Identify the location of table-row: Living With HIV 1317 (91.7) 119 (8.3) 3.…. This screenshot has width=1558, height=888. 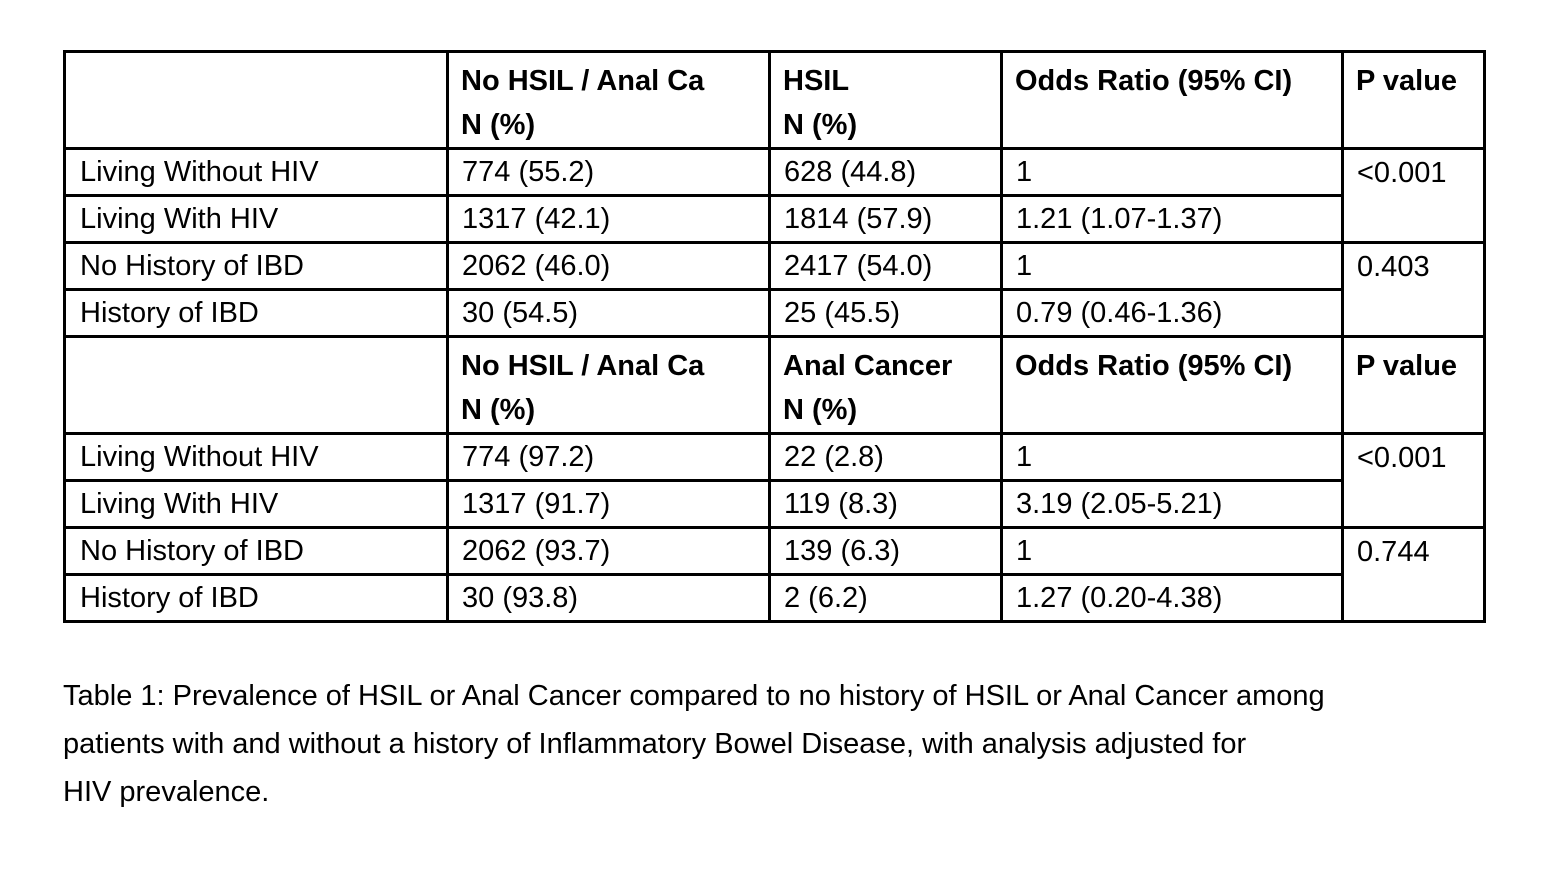
(774, 504).